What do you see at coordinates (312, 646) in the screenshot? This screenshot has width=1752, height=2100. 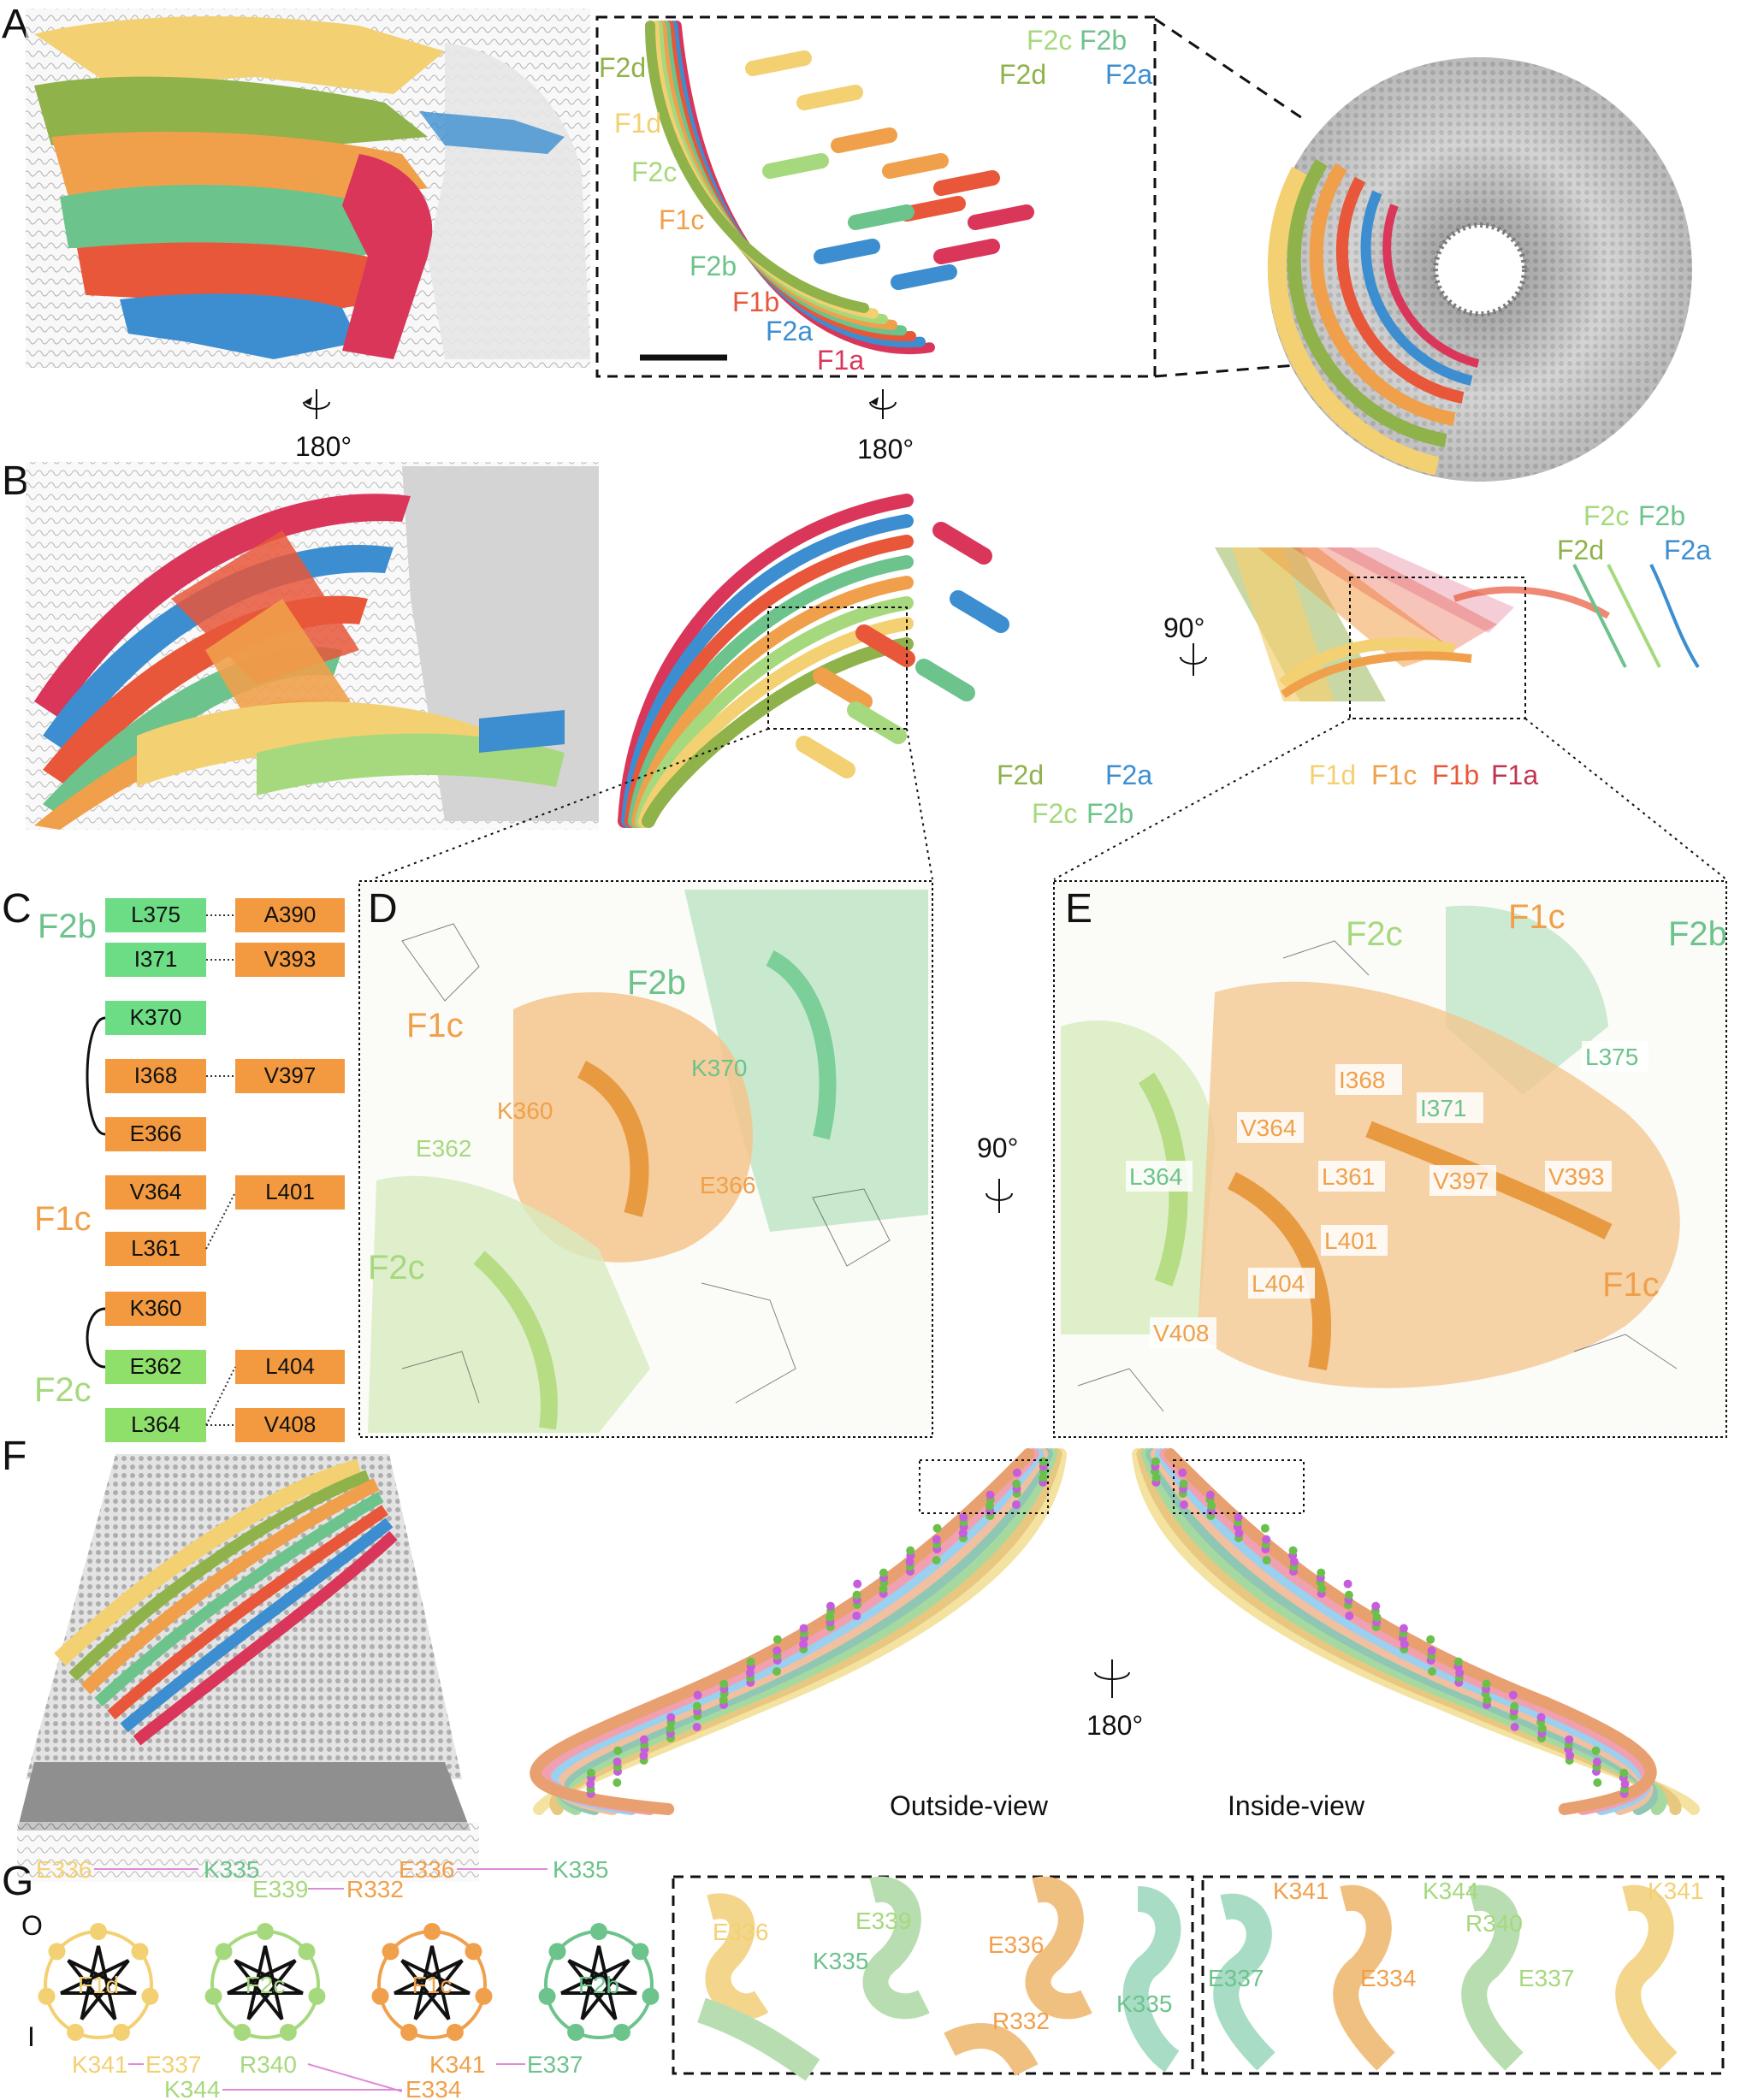 I see `panel-b-density-map` at bounding box center [312, 646].